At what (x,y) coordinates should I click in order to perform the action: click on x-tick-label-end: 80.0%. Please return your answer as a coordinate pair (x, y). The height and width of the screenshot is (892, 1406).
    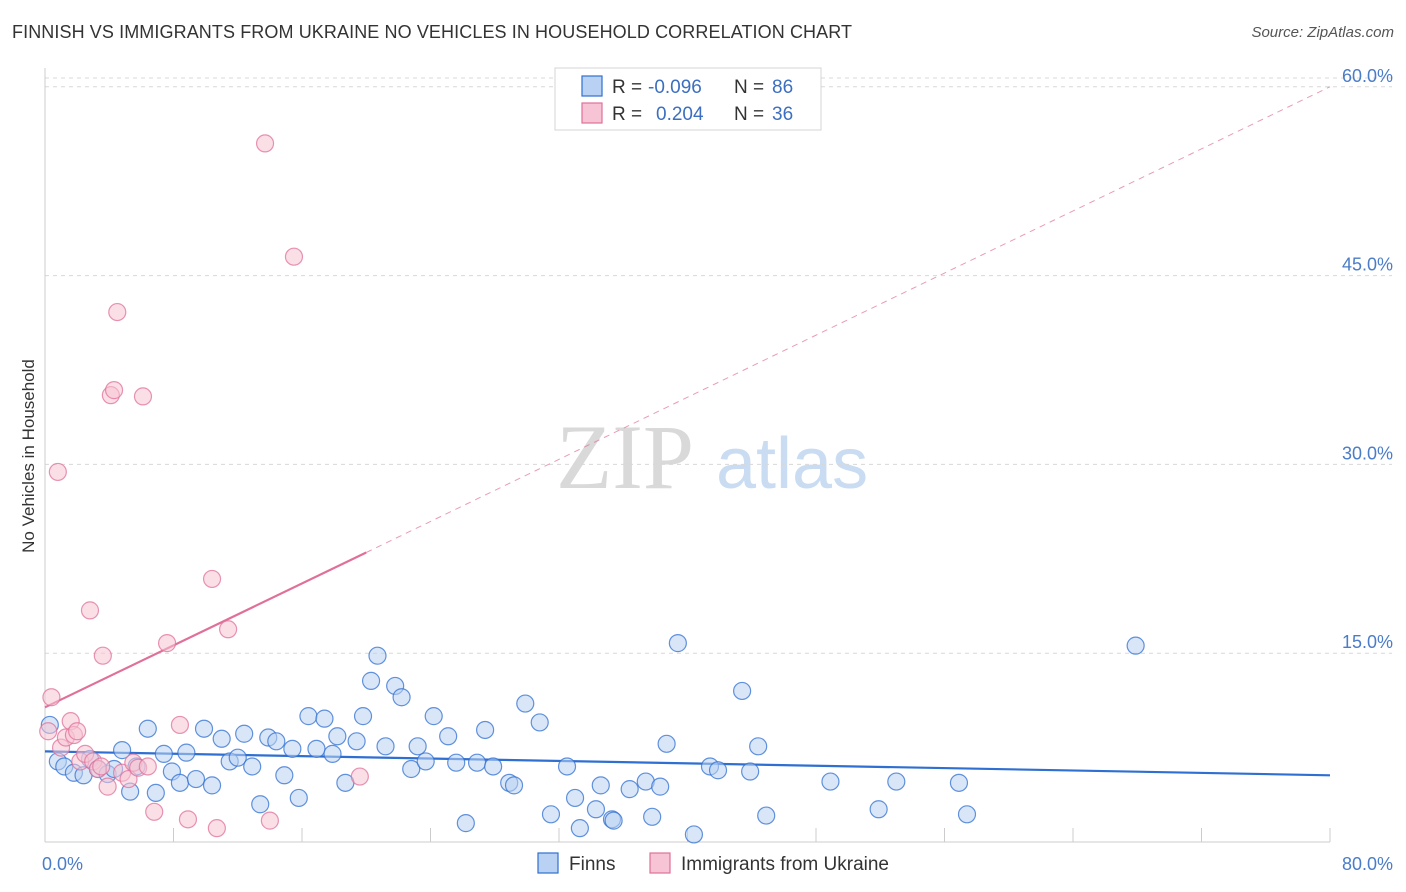
    Looking at the image, I should click on (1367, 864).